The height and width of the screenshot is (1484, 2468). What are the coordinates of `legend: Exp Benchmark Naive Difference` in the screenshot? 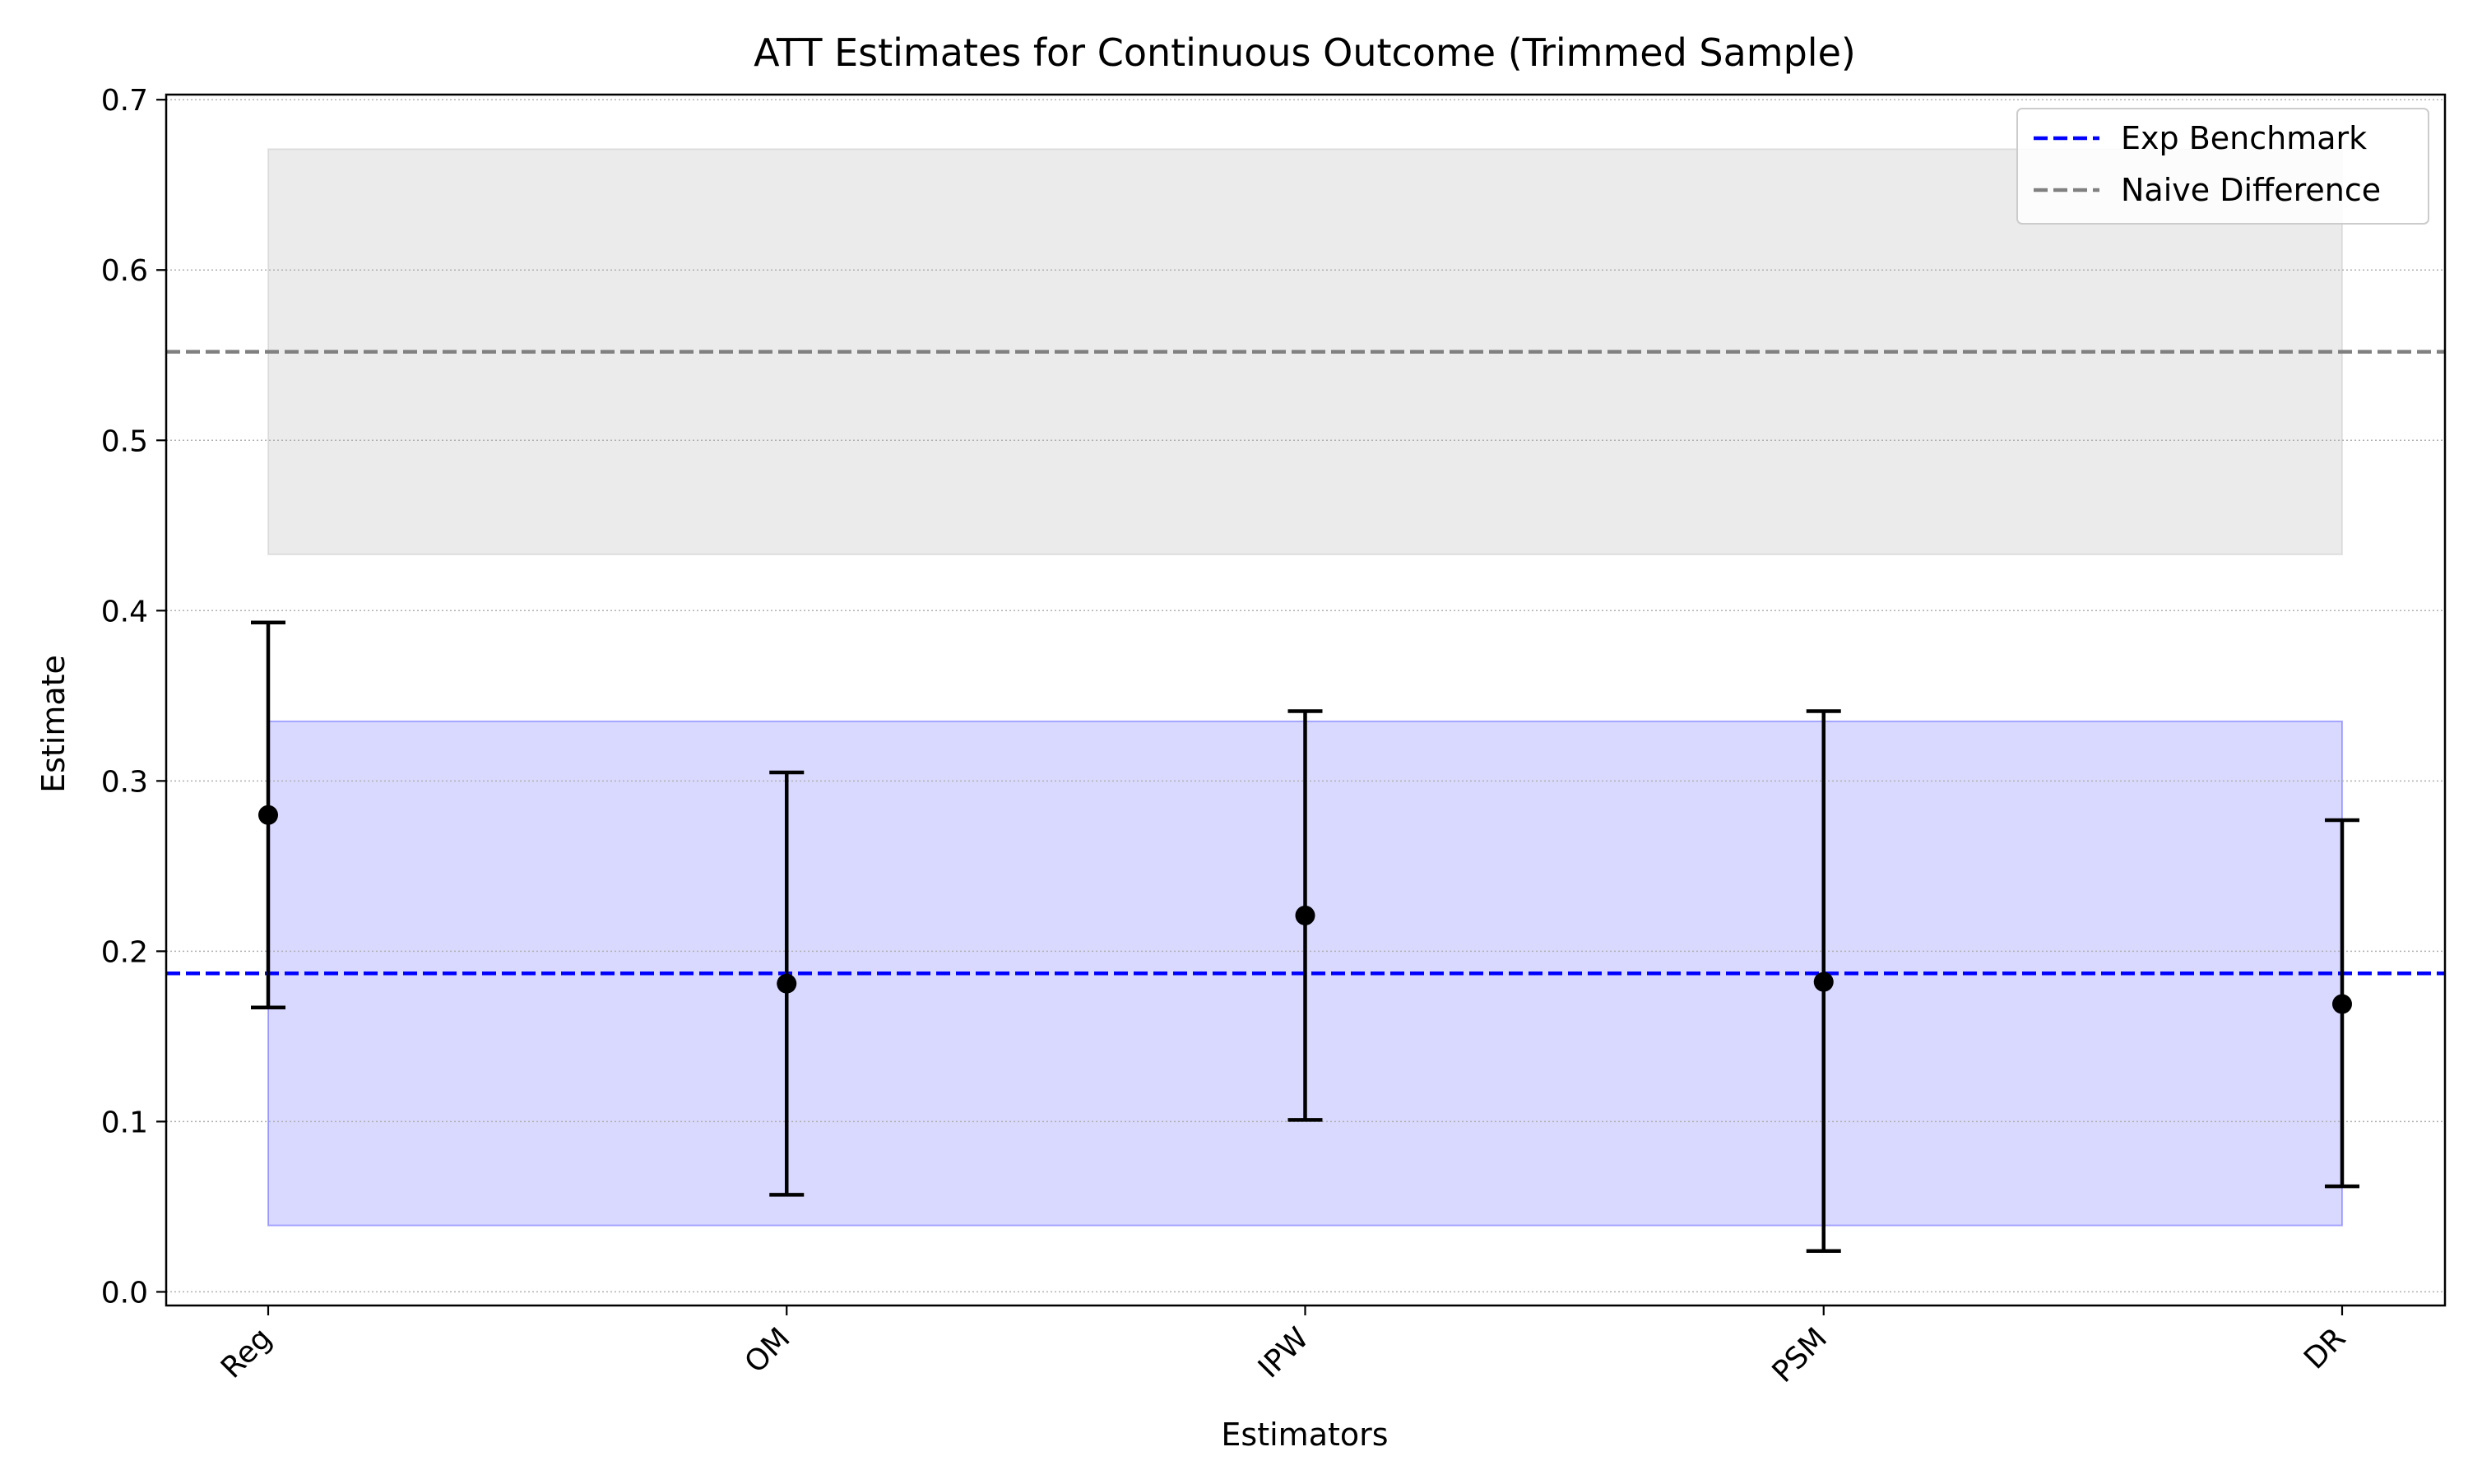 It's located at (2222, 166).